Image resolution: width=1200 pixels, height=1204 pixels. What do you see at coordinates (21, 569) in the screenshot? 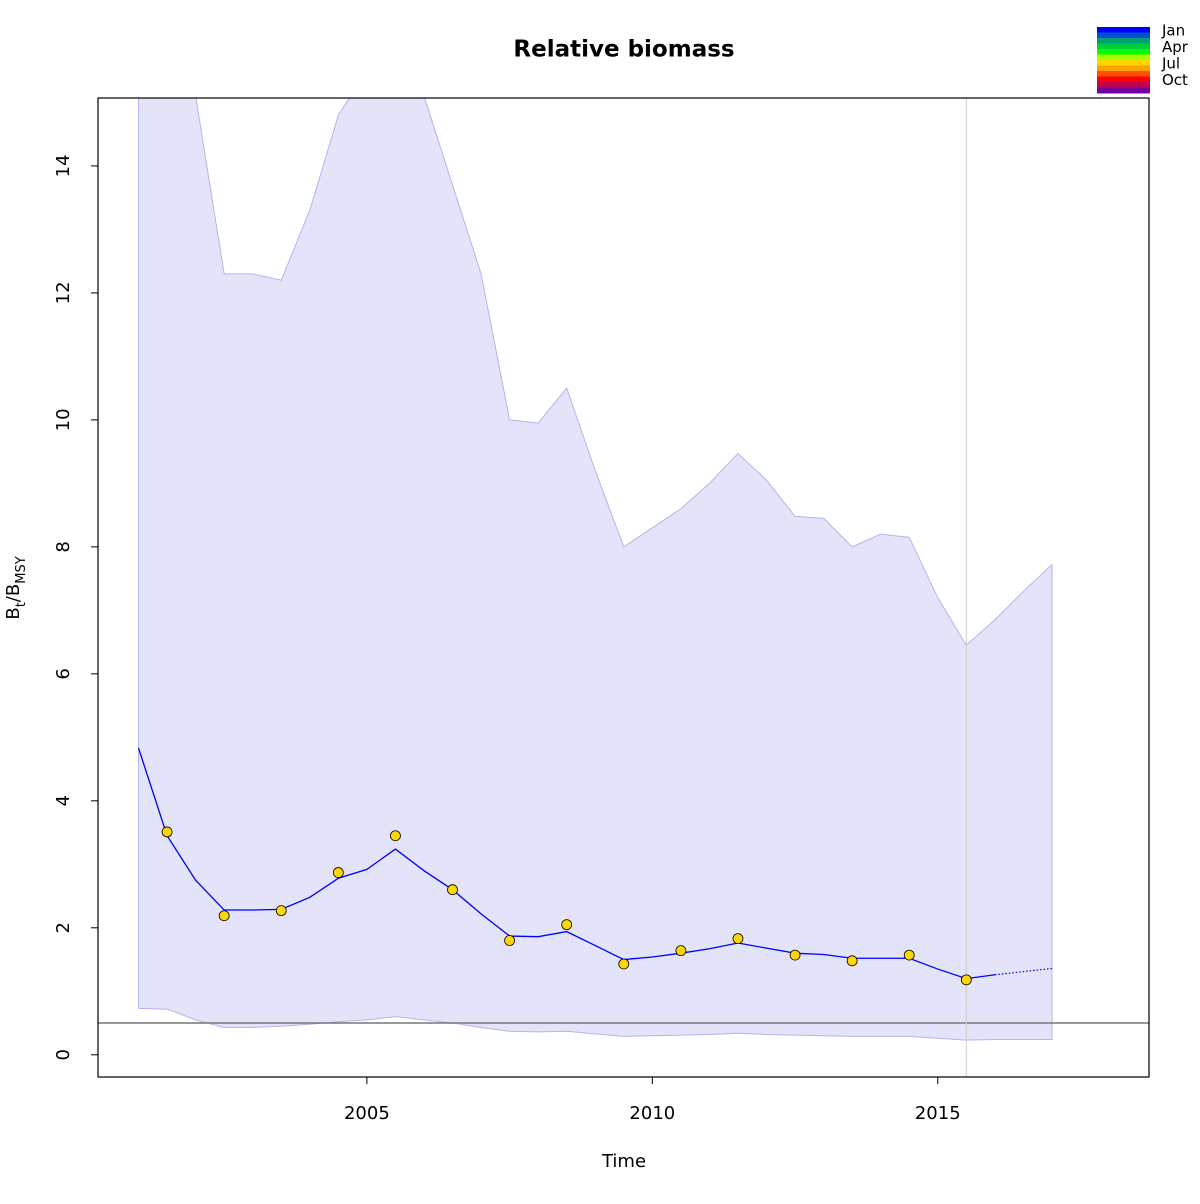
I see `y-axis-label-part: MSY` at bounding box center [21, 569].